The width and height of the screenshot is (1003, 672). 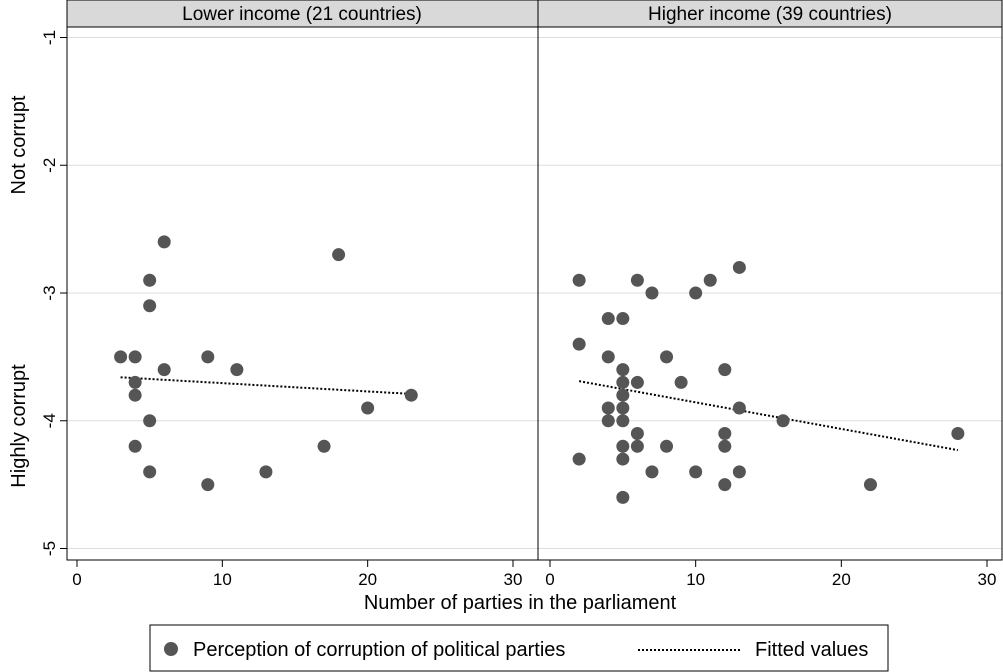 What do you see at coordinates (49, 292) in the screenshot?
I see `y-tick-label: -3` at bounding box center [49, 292].